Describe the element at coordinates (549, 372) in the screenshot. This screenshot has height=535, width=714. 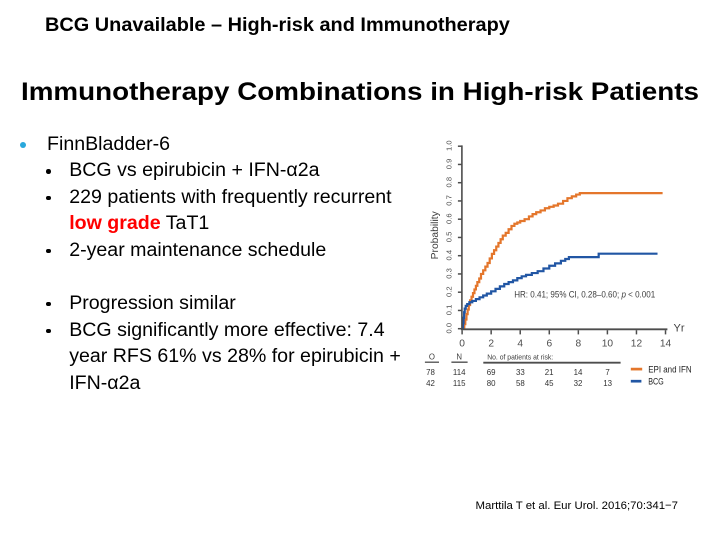
I see `svg-text: 21` at that location.